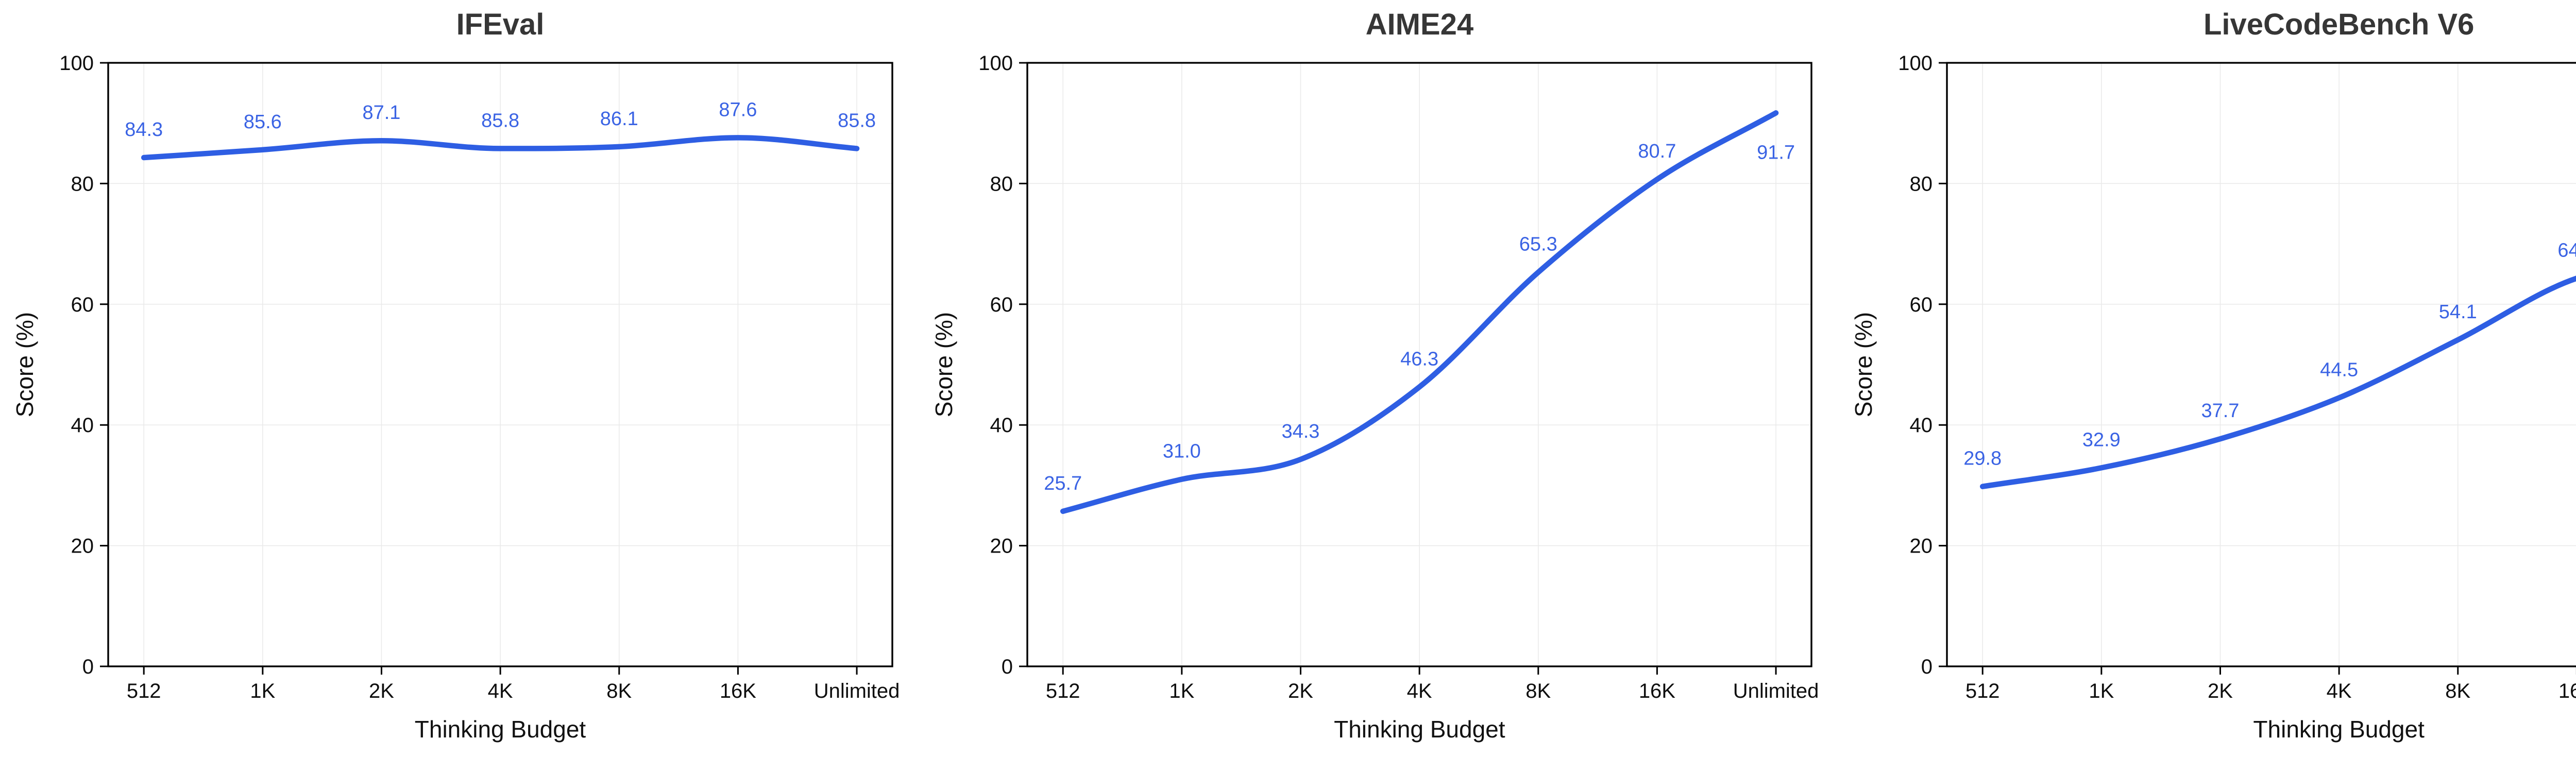  What do you see at coordinates (500, 24) in the screenshot?
I see `chart-title-ifeval: IFEval` at bounding box center [500, 24].